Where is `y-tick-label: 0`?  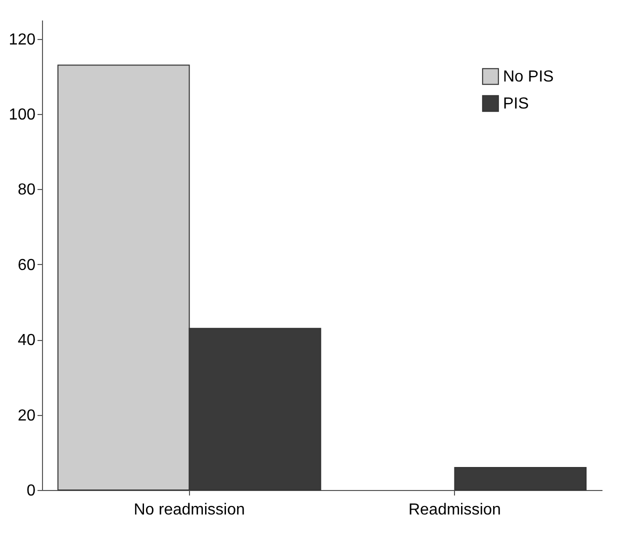
y-tick-label: 0 is located at coordinates (31, 491).